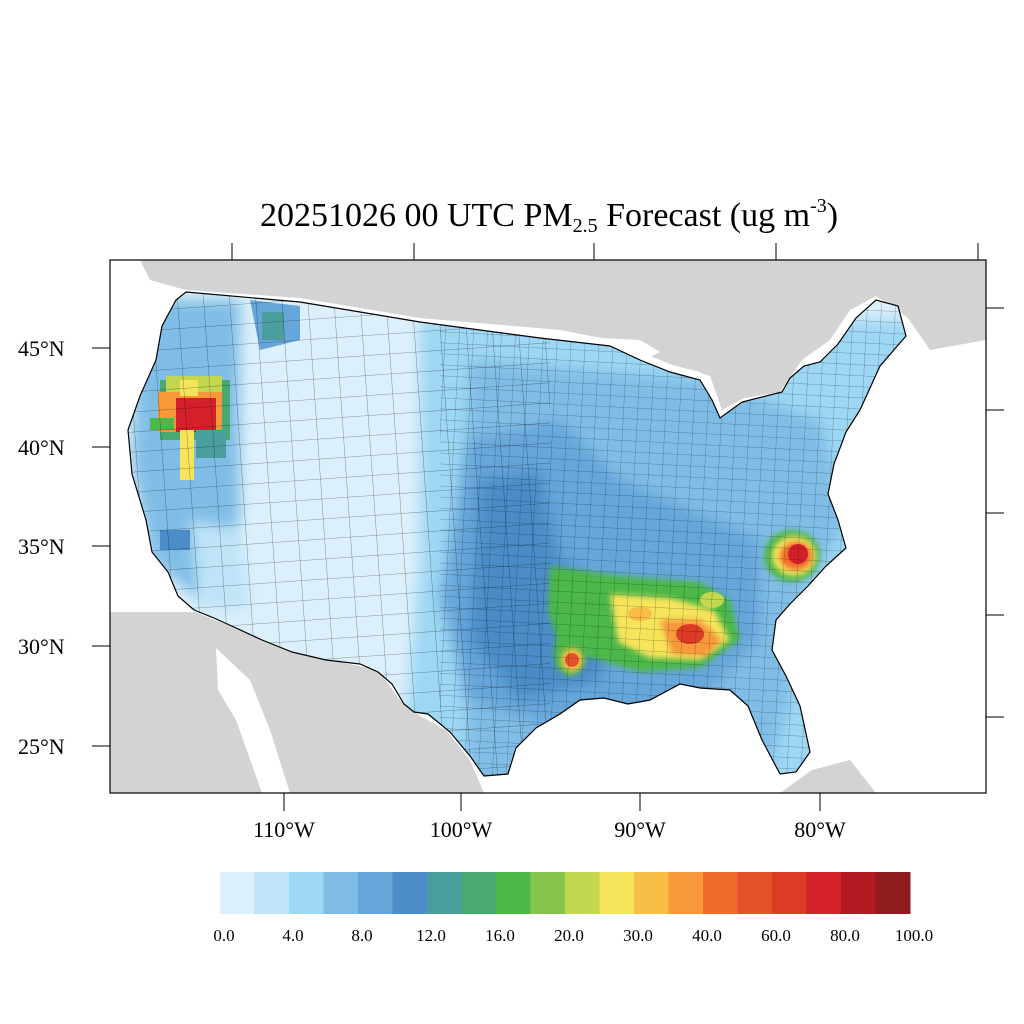  What do you see at coordinates (704, 215) in the screenshot?
I see `title-middle: Forecast (ug m` at bounding box center [704, 215].